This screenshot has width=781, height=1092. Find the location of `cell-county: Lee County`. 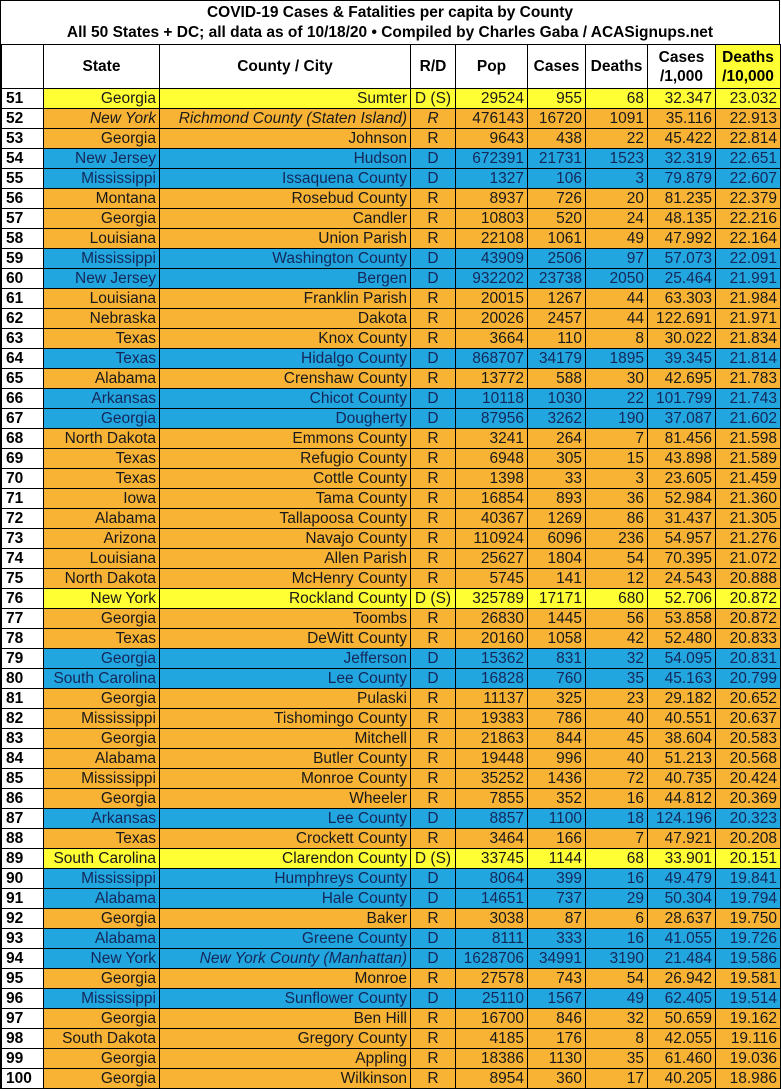

cell-county: Lee County is located at coordinates (285, 818).